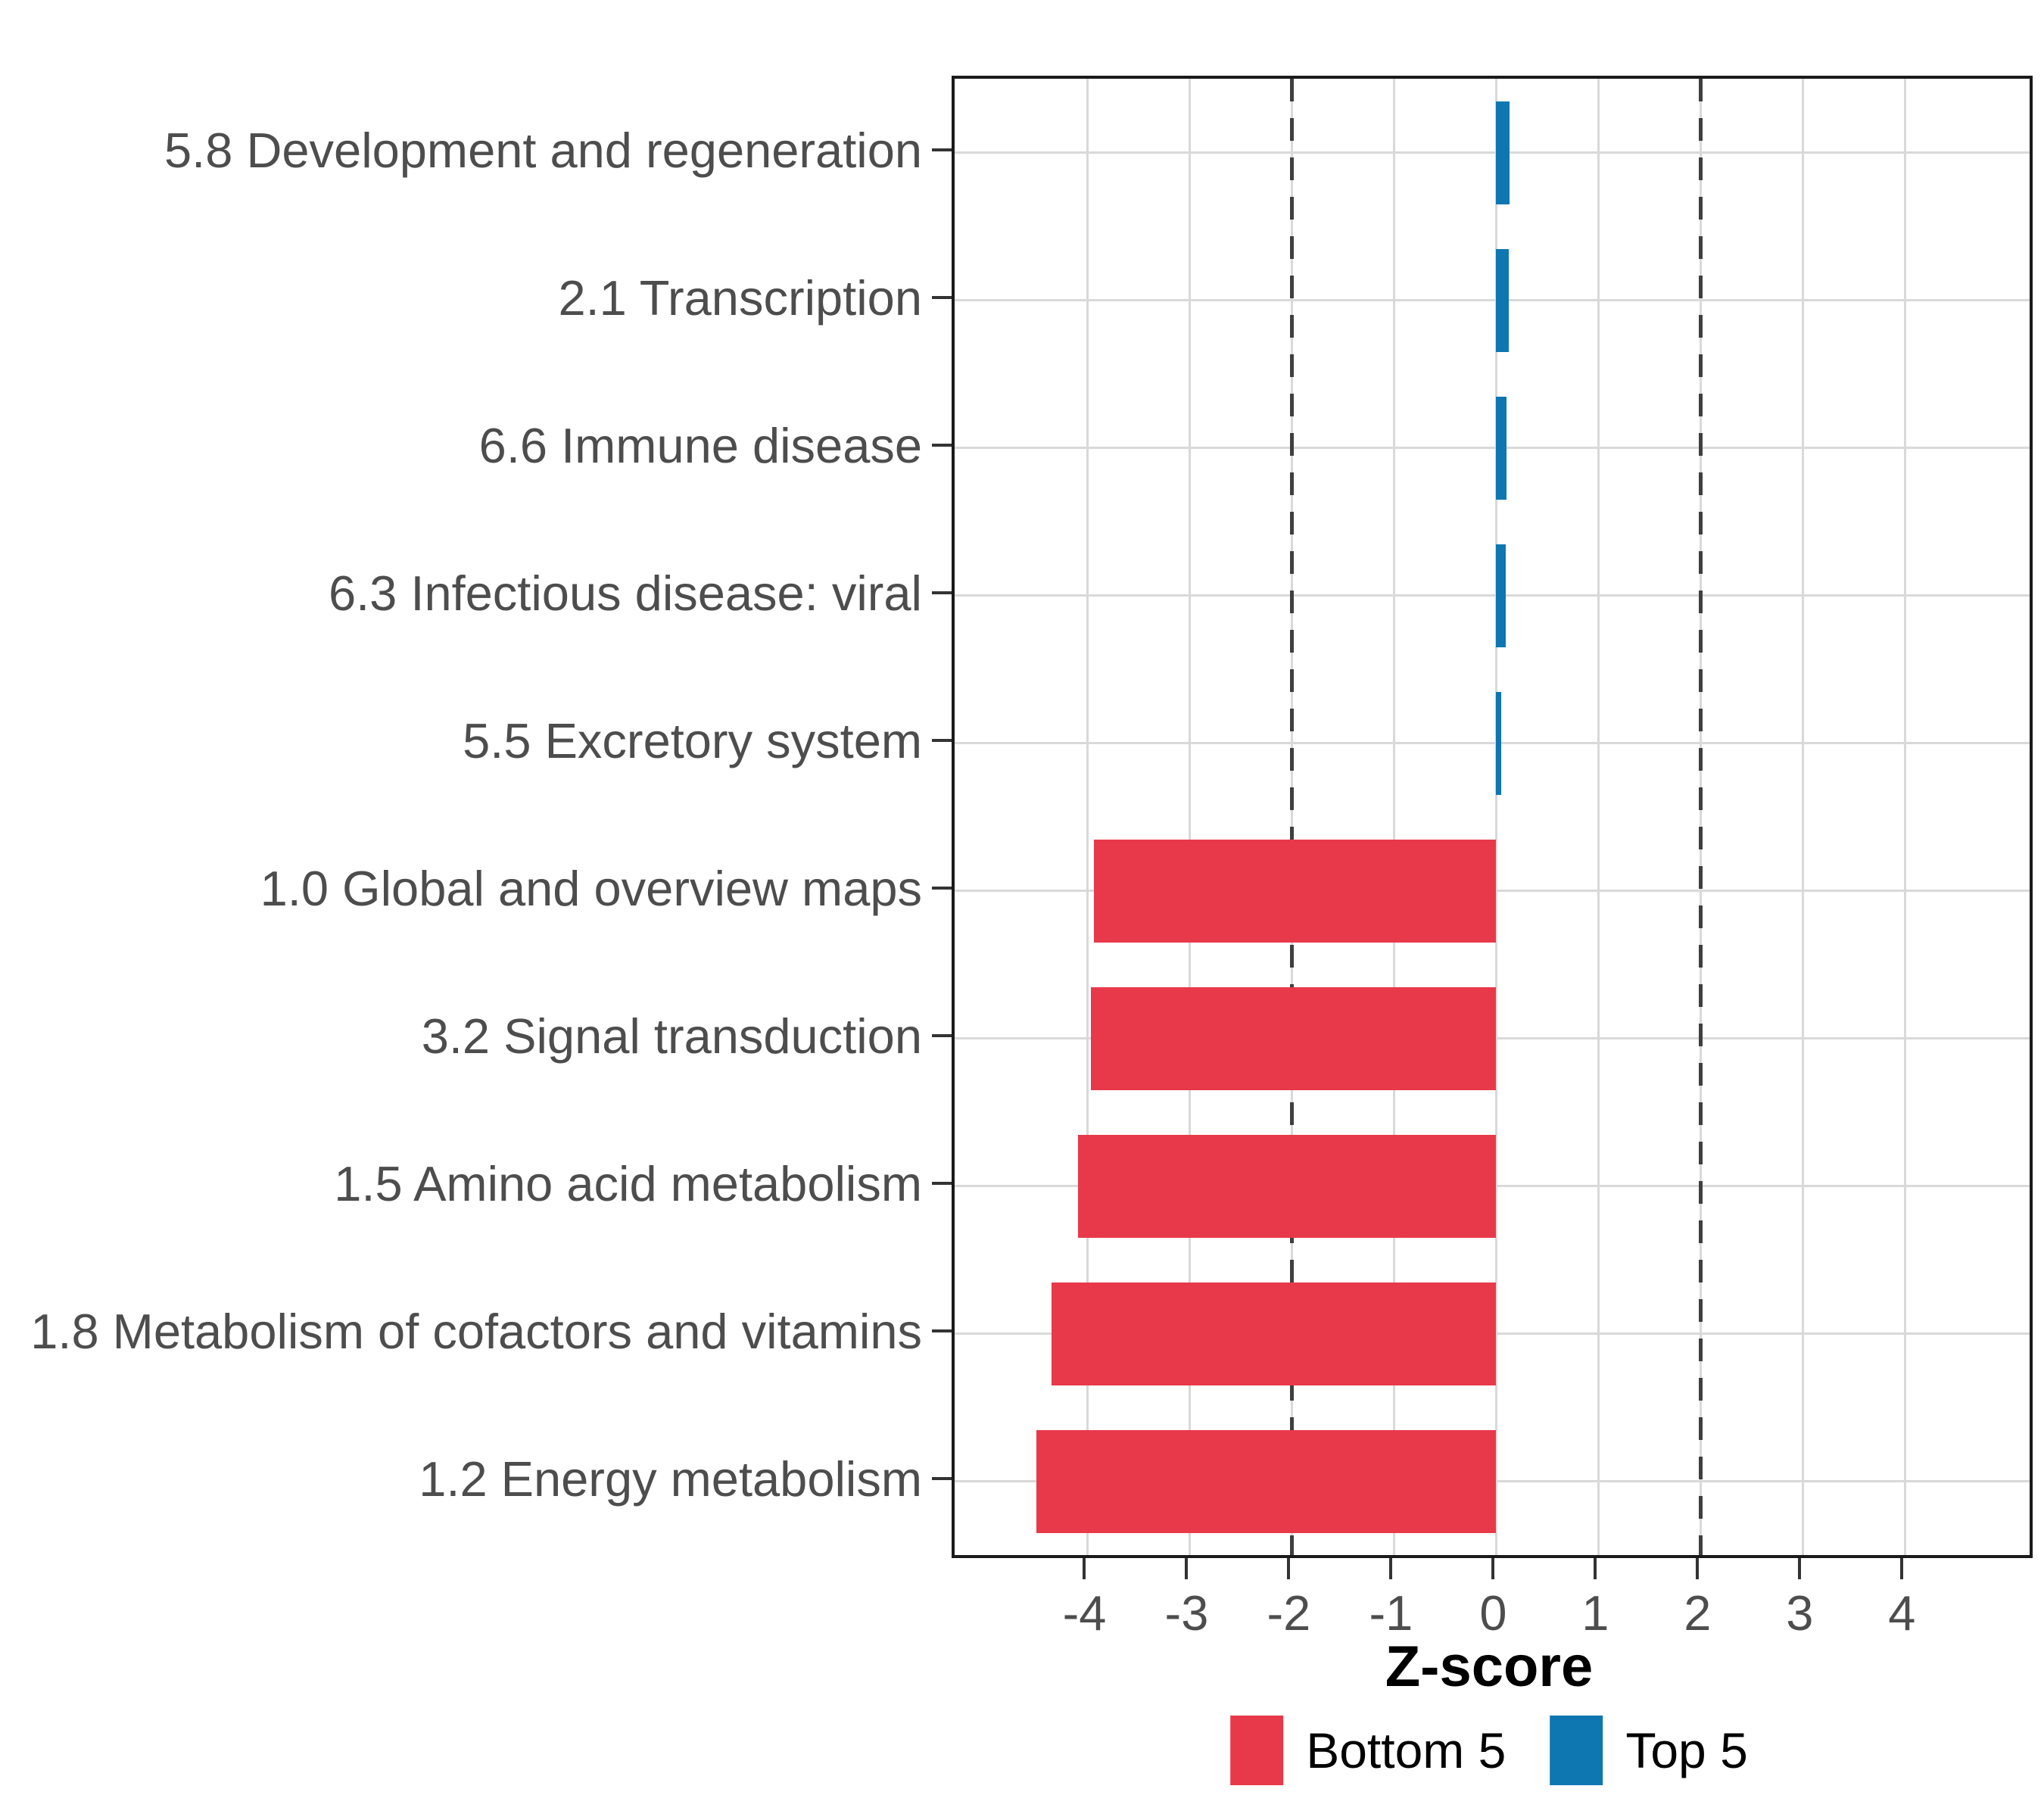 Image resolution: width=2044 pixels, height=1817 pixels. Describe the element at coordinates (671, 1036) in the screenshot. I see `y-axis-label: 3.2 Signal transduction` at that location.